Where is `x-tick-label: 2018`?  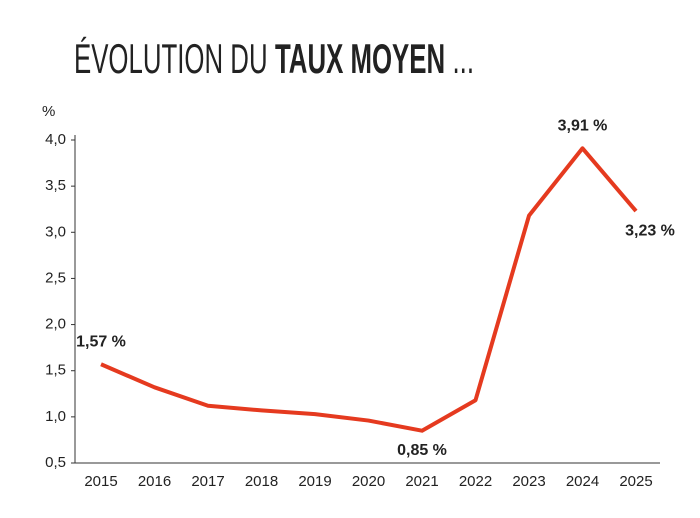
x-tick-label: 2018 is located at coordinates (261, 481).